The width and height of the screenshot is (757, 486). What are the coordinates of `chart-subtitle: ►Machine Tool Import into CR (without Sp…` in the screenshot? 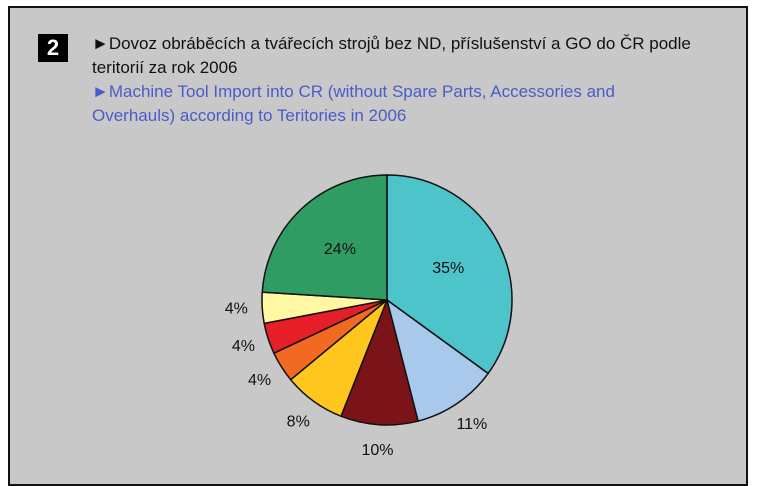 It's located at (353, 103).